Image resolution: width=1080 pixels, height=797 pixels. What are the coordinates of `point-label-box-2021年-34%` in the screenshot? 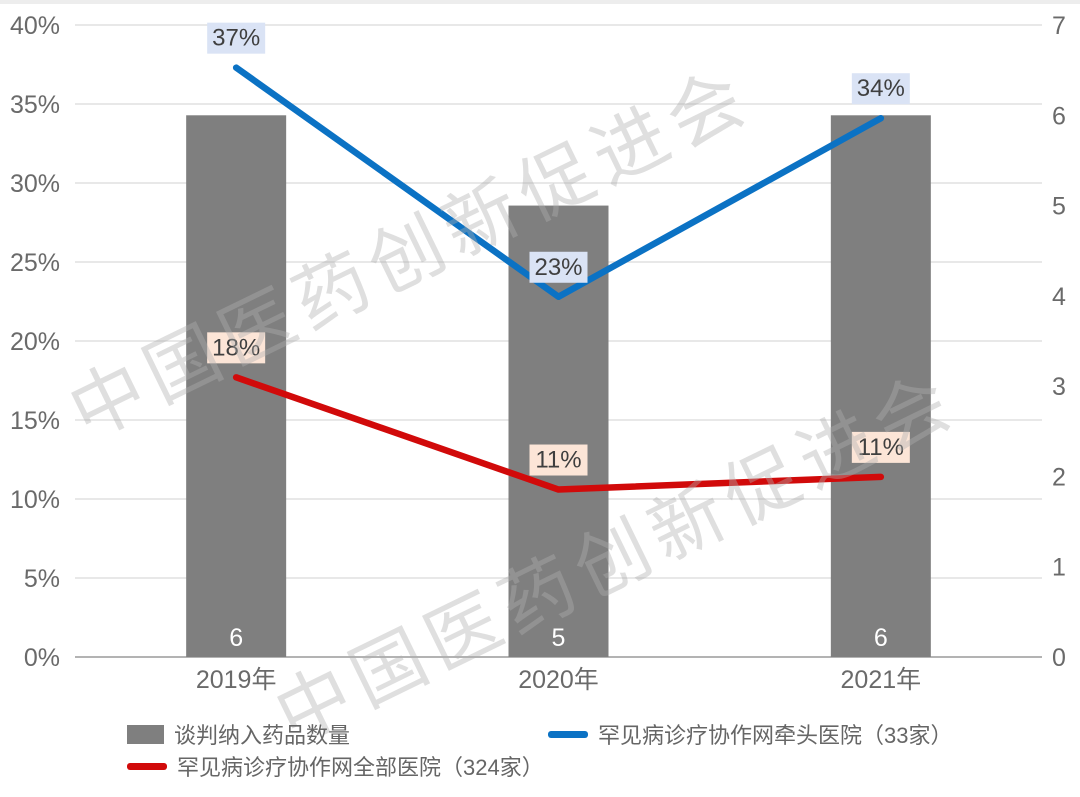 It's located at (880, 89).